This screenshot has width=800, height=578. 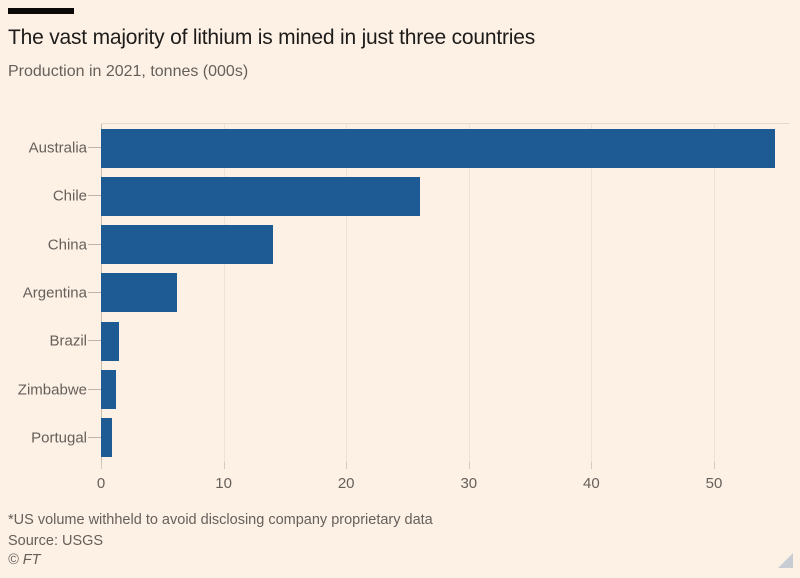 I want to click on bar-zimbabwe, so click(x=108, y=390).